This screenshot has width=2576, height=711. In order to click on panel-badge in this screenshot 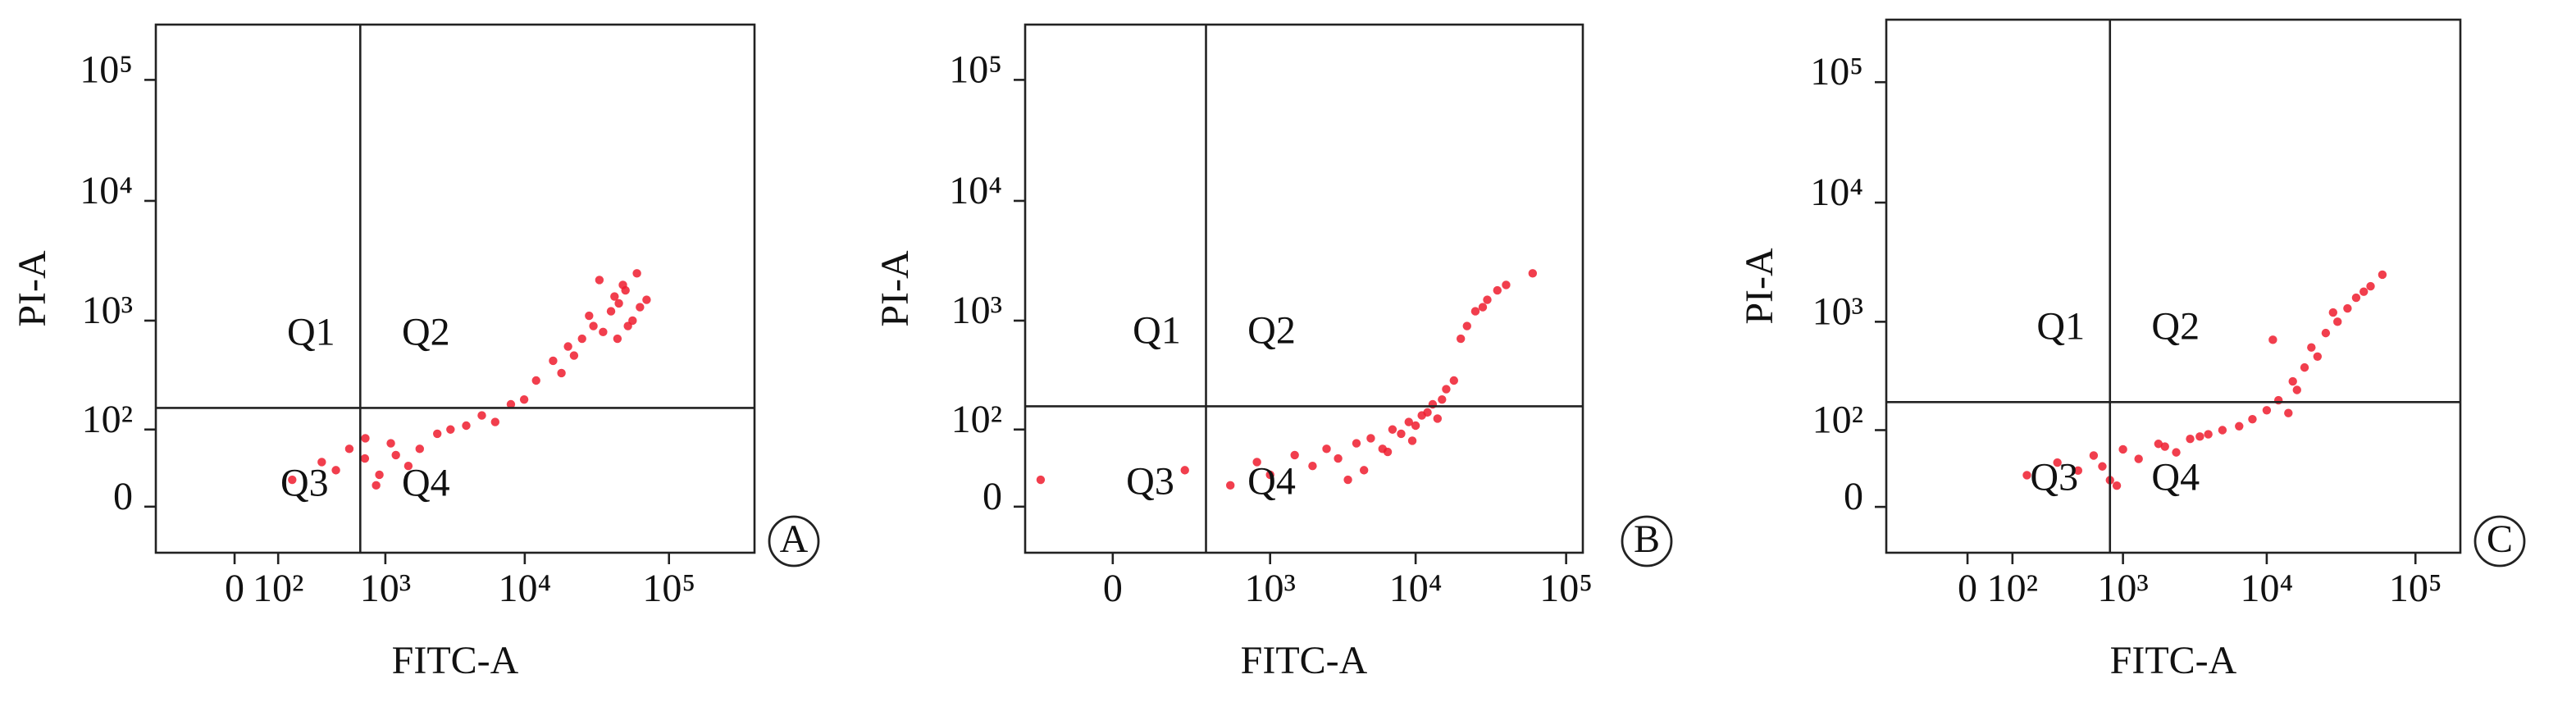, I will do `click(2499, 541)`.